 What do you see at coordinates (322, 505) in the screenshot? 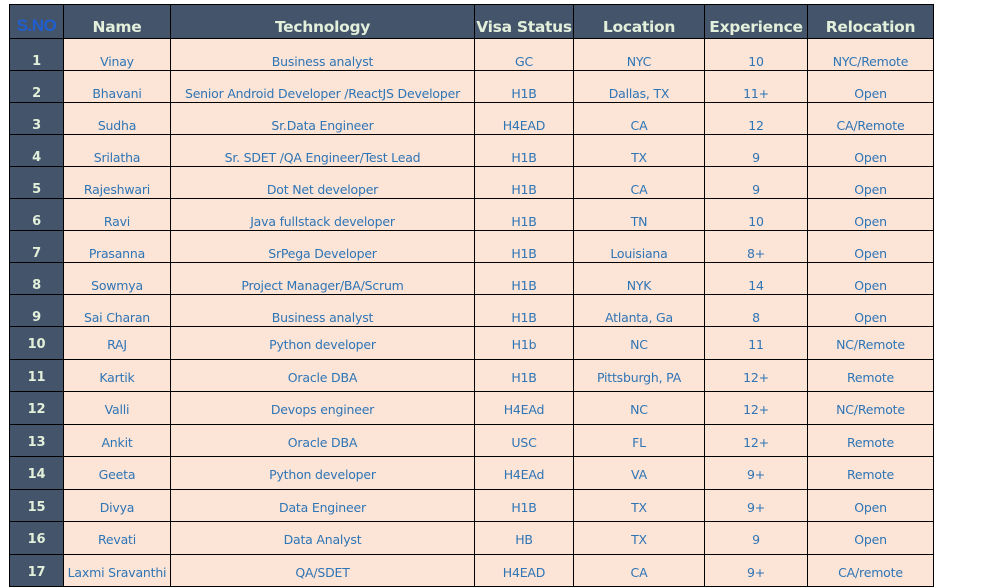
I see `cell-technology: Data Engineer` at bounding box center [322, 505].